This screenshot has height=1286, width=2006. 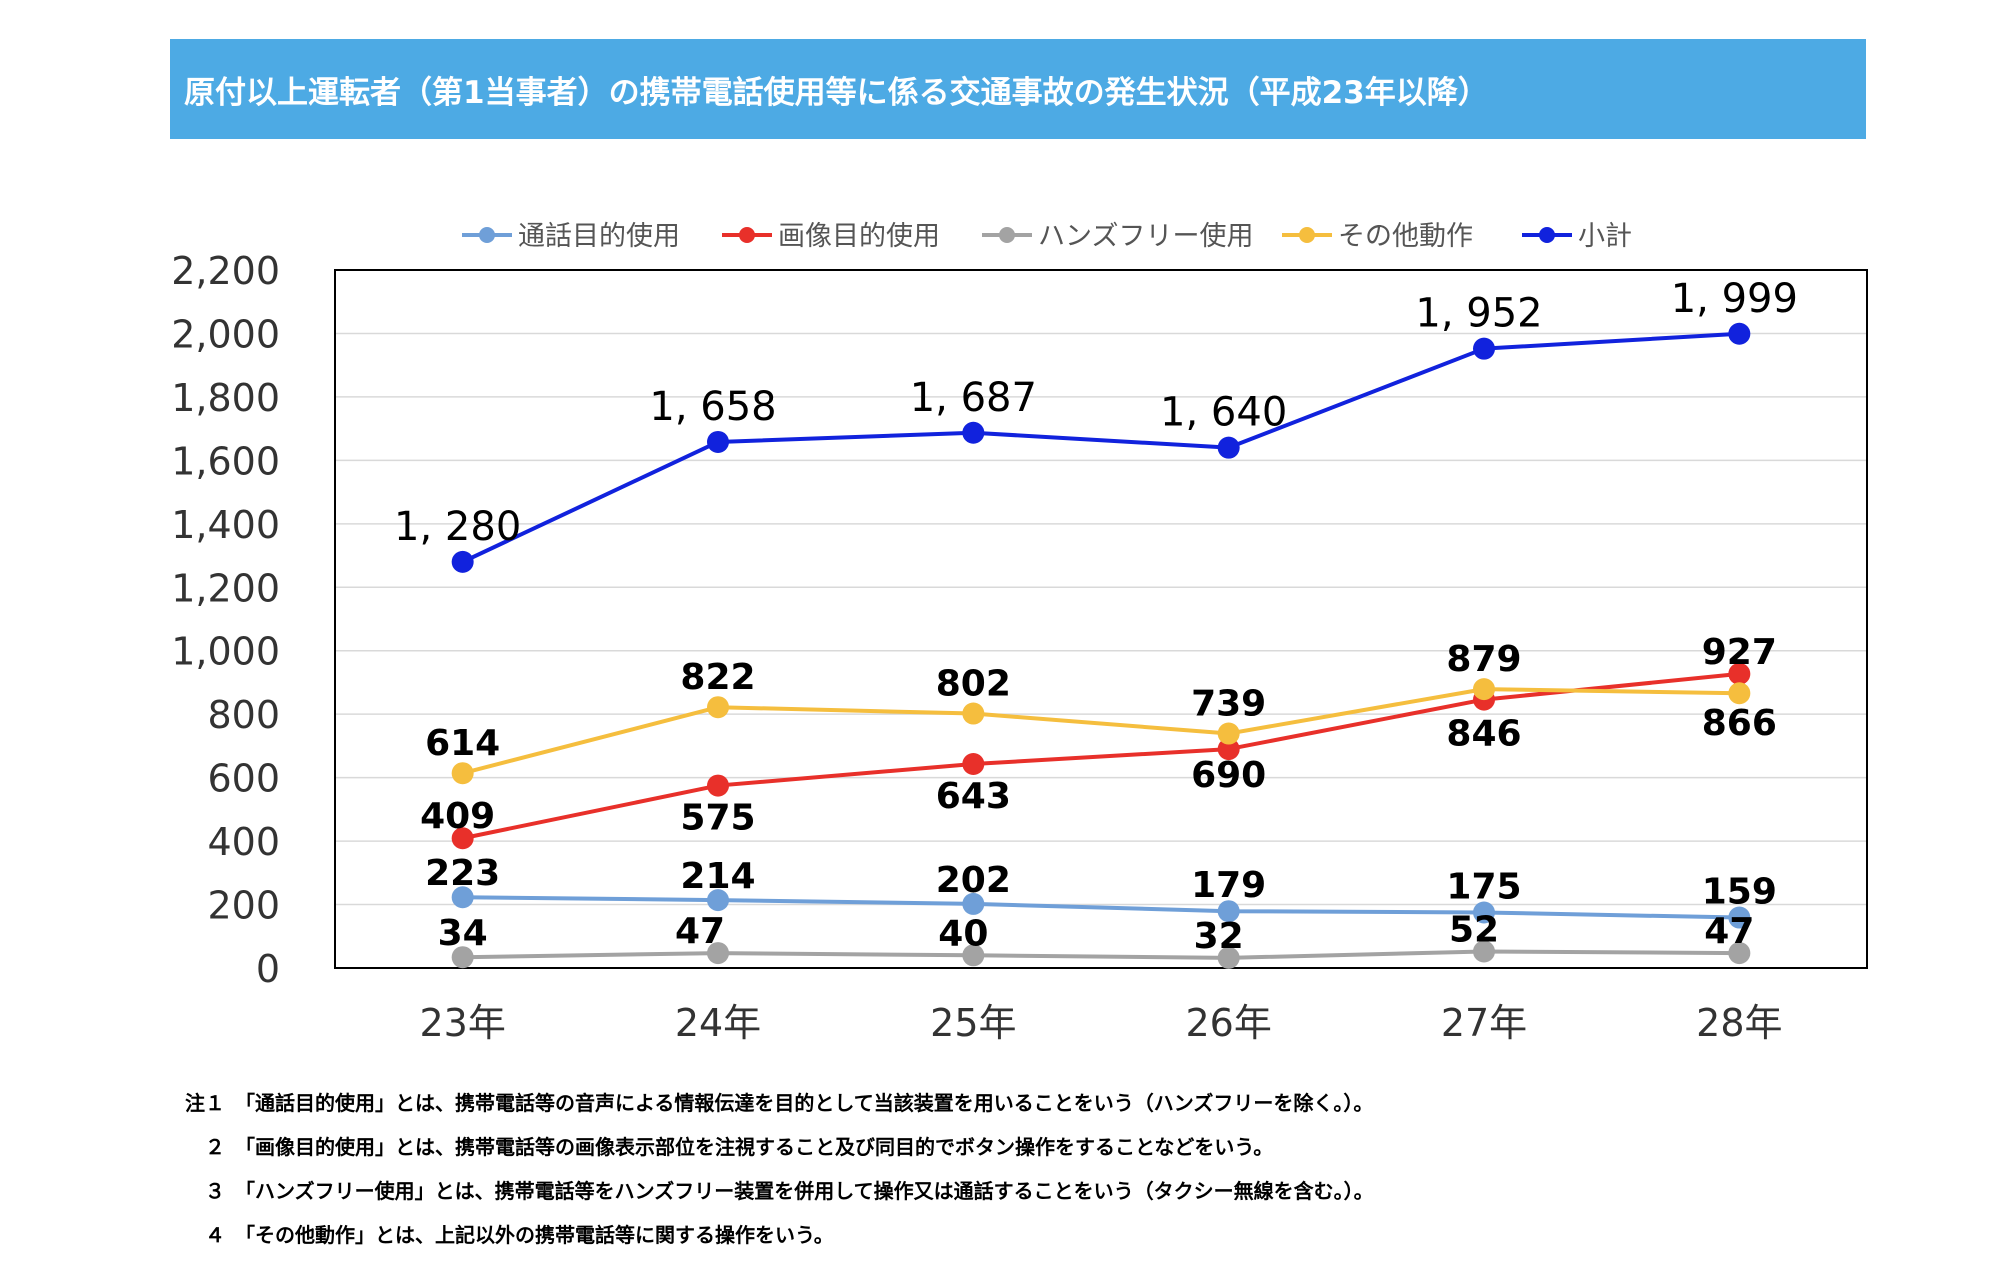 What do you see at coordinates (1739, 652) in the screenshot?
I see `data-label: 927` at bounding box center [1739, 652].